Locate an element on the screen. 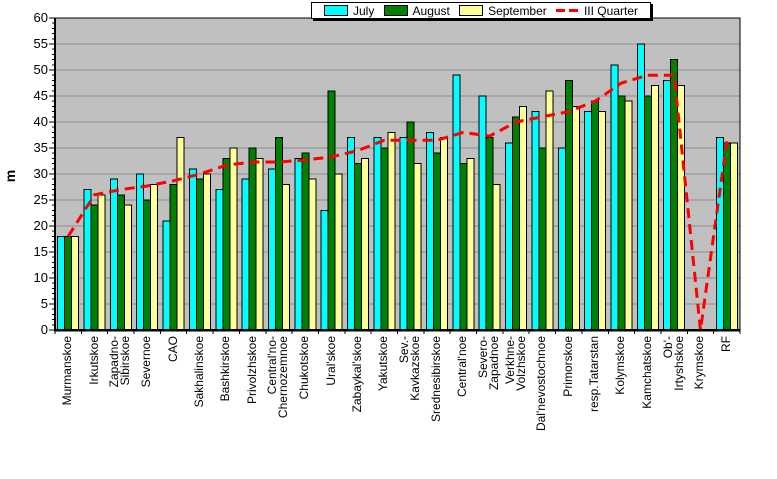 Image resolution: width=777 pixels, height=479 pixels. x-category-label: Bashkirskoe is located at coordinates (225, 369).